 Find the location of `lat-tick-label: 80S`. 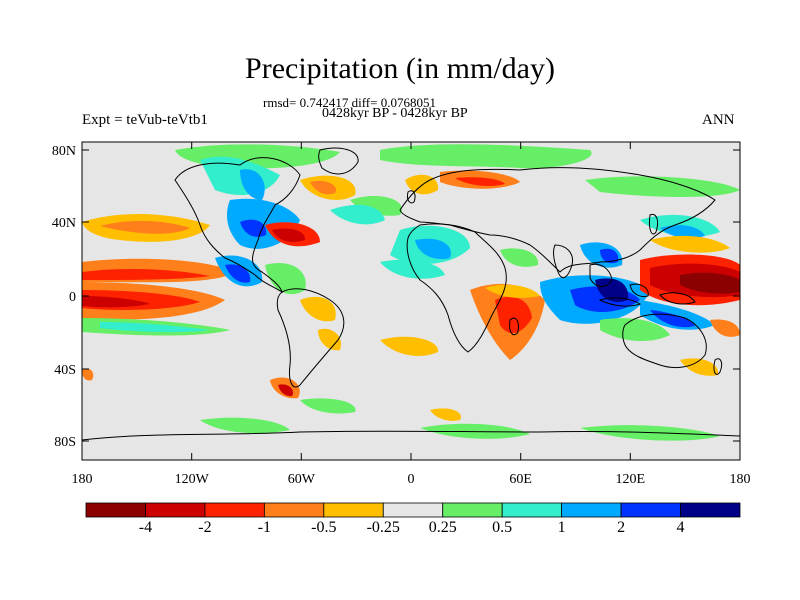

lat-tick-label: 80S is located at coordinates (65, 442).